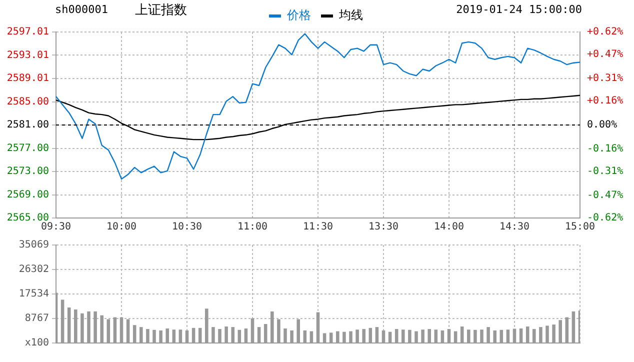 The width and height of the screenshot is (634, 362). I want to click on x-tick-label: 11:30, so click(318, 227).